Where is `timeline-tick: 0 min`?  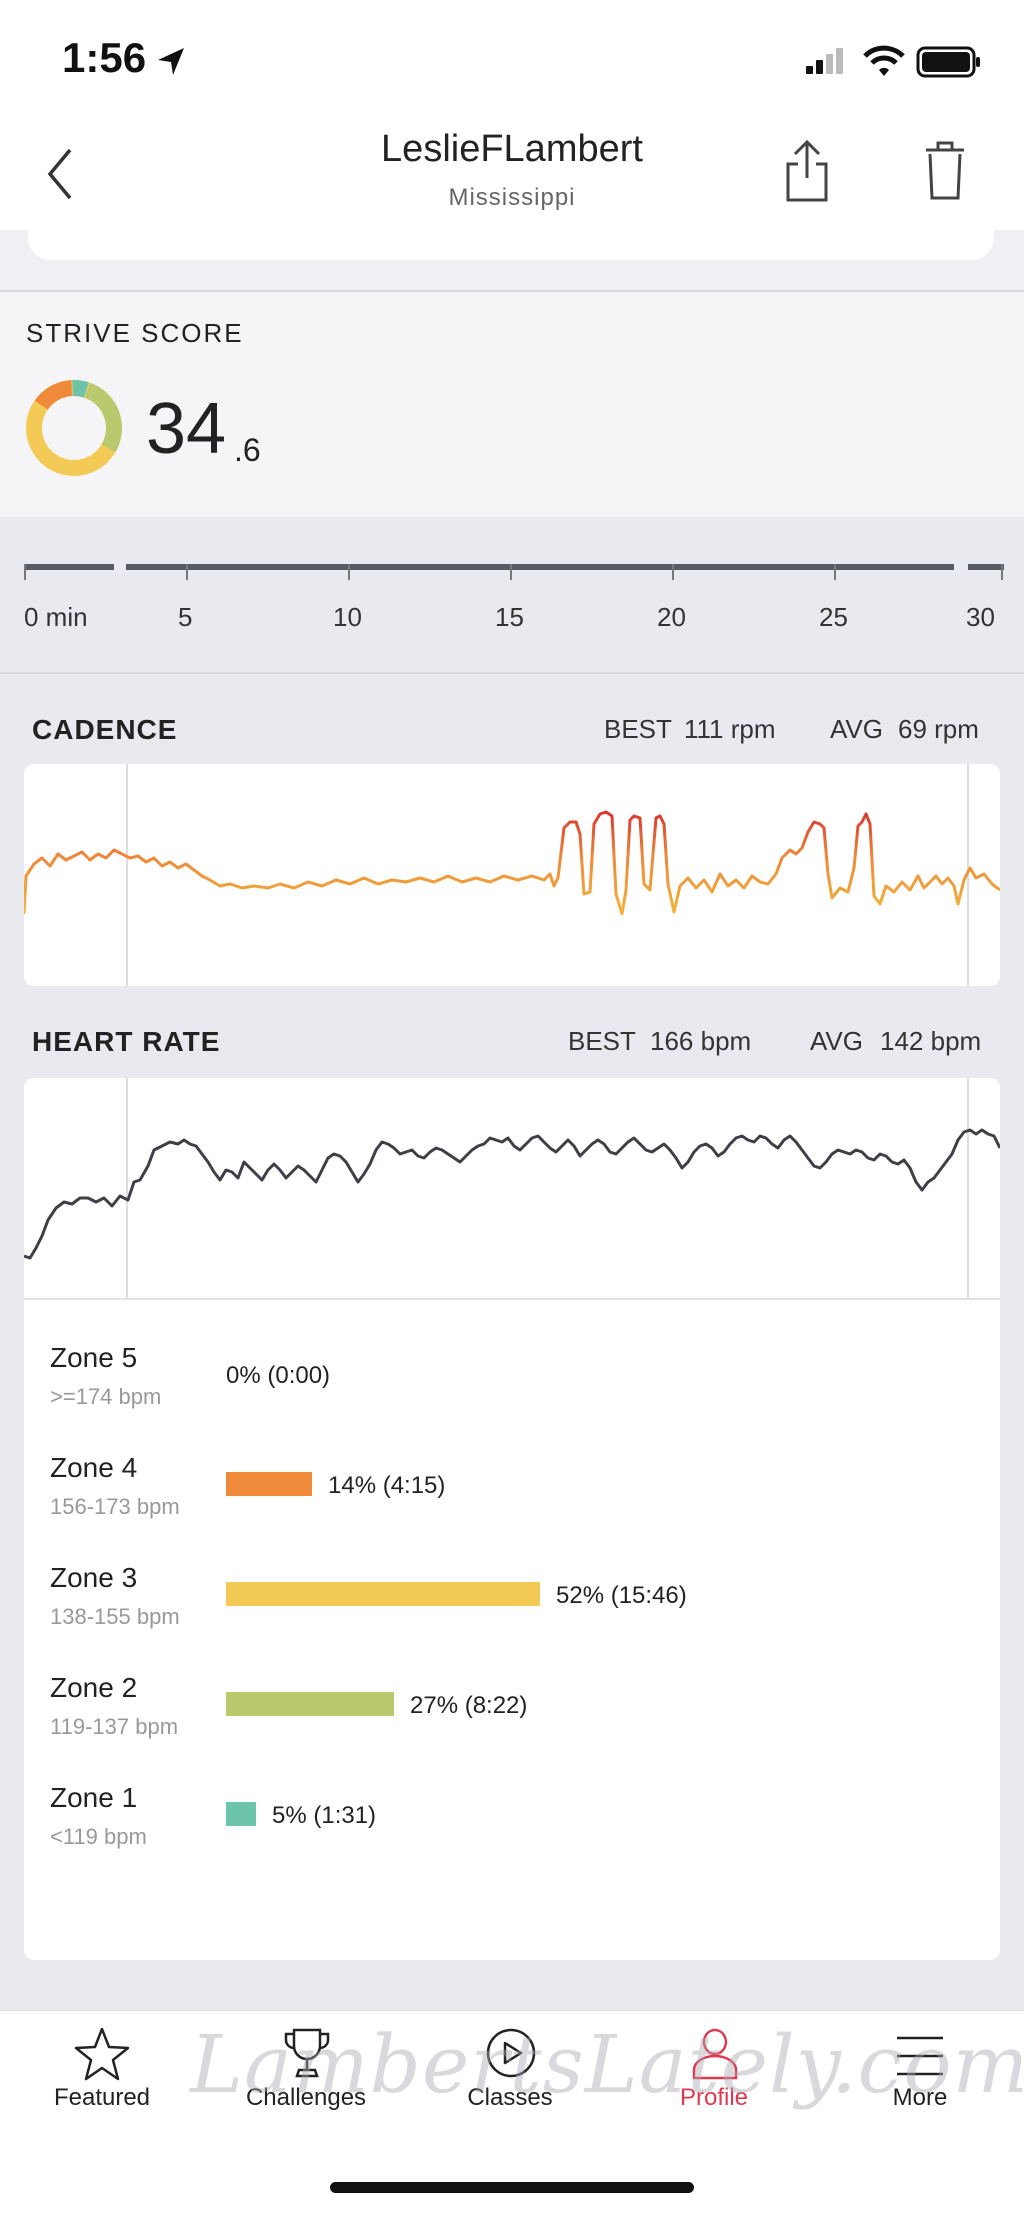 timeline-tick: 0 min is located at coordinates (56, 617).